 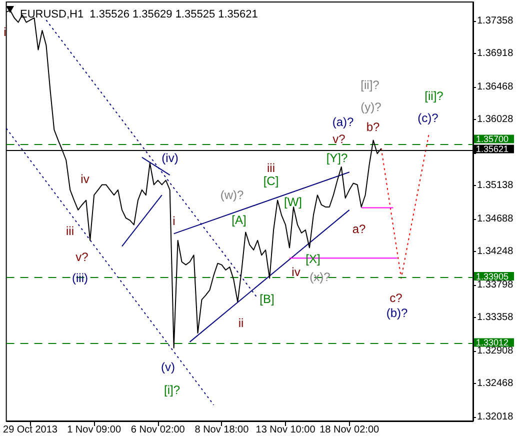 What do you see at coordinates (172, 390) in the screenshot?
I see `annotation: [i]?` at bounding box center [172, 390].